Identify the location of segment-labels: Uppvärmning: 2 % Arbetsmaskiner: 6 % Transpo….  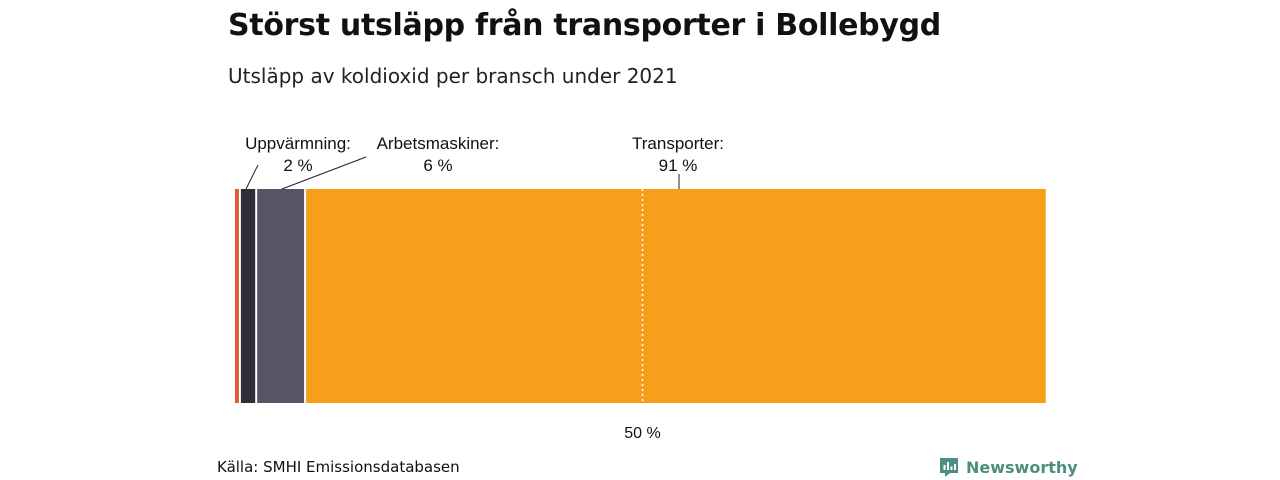
(484, 162).